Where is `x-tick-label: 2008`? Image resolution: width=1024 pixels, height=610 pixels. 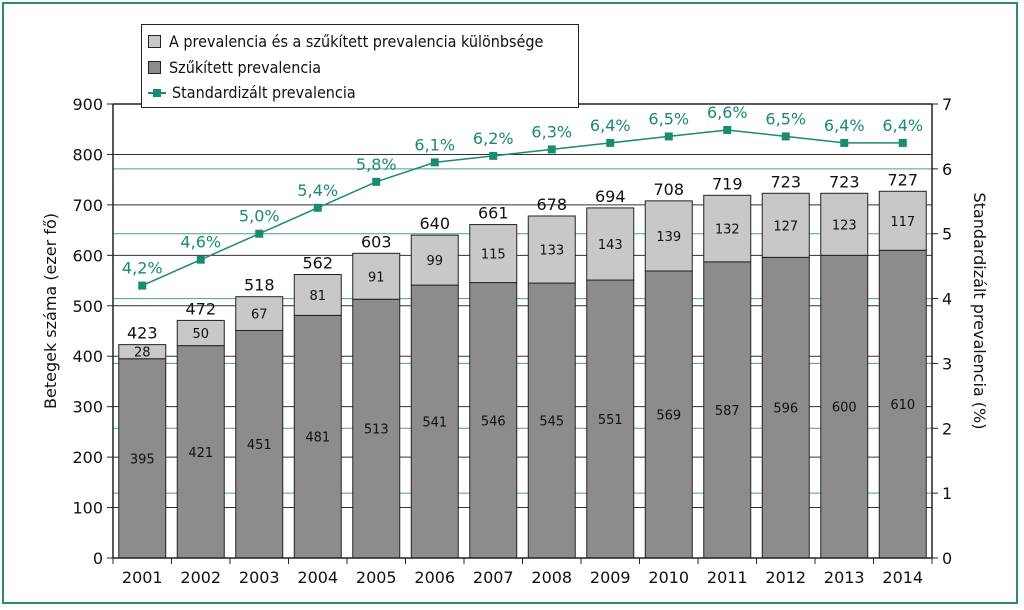
x-tick-label: 2008 is located at coordinates (551, 577).